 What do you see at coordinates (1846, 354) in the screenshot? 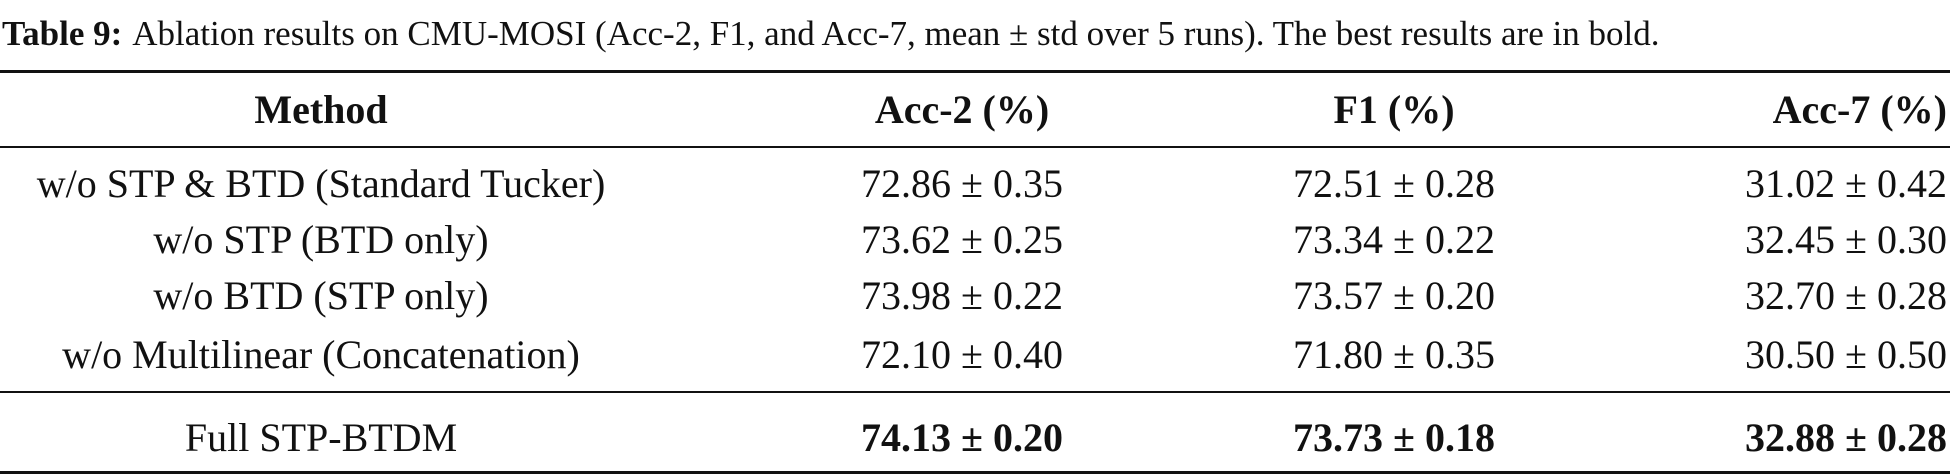
I see `table-cell: 30.50 ± 0.50` at bounding box center [1846, 354].